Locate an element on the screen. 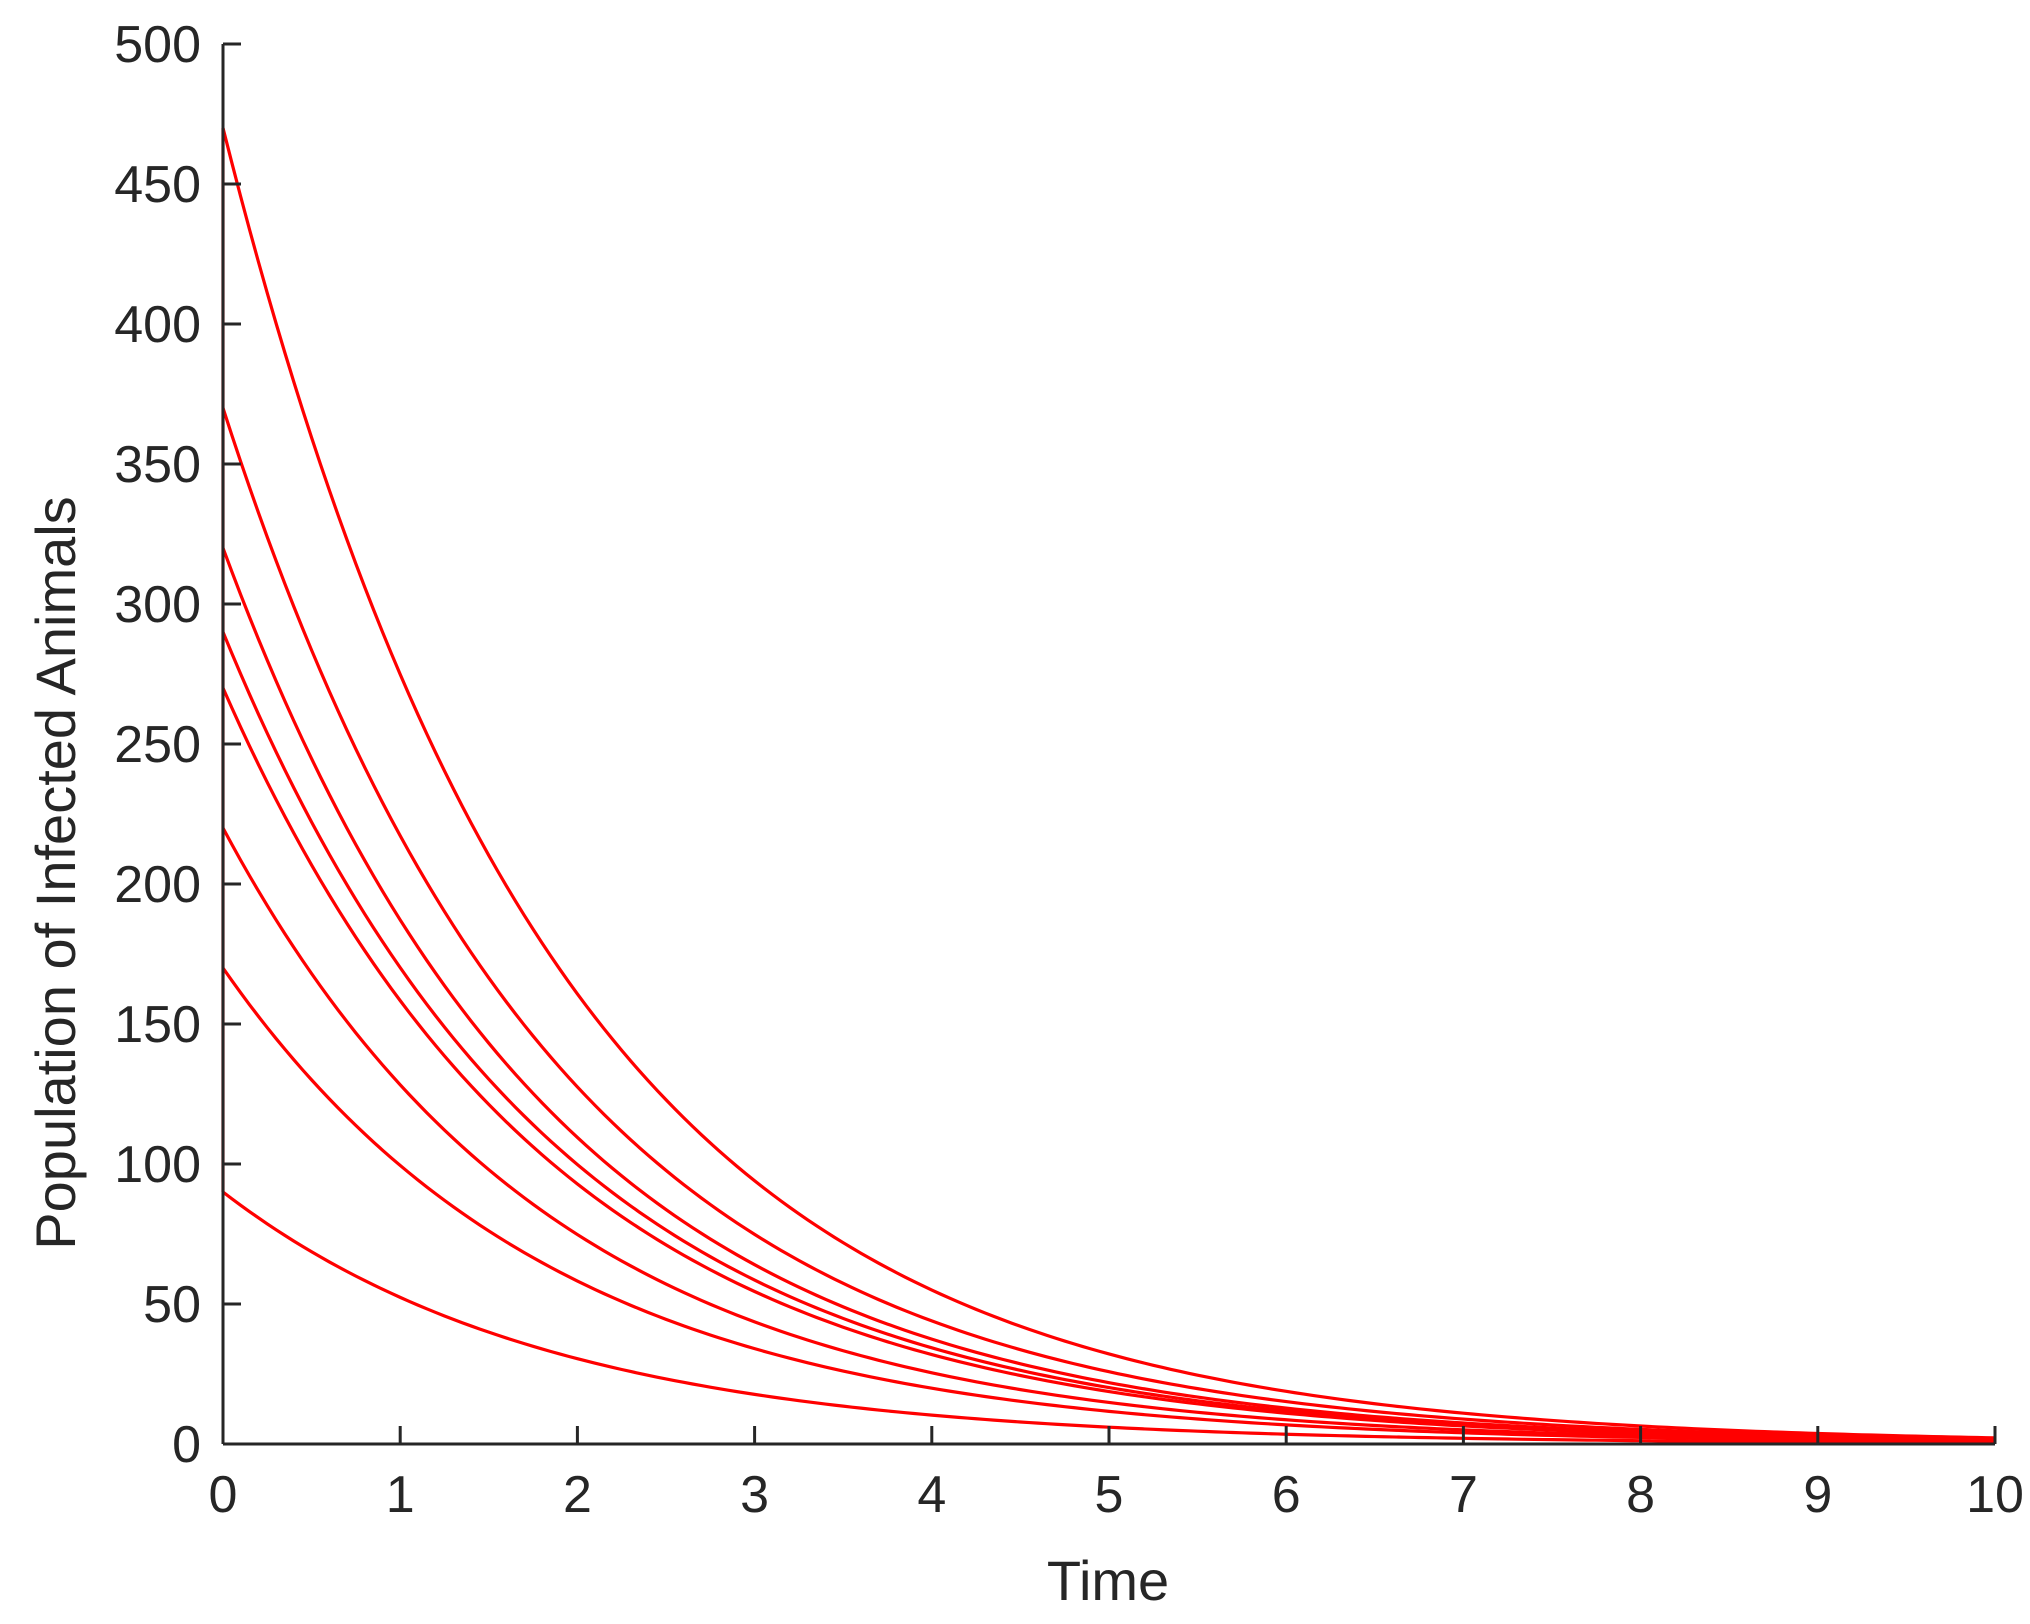 This screenshot has height=1624, width=2030. y-tick-label: 250 is located at coordinates (157, 745).